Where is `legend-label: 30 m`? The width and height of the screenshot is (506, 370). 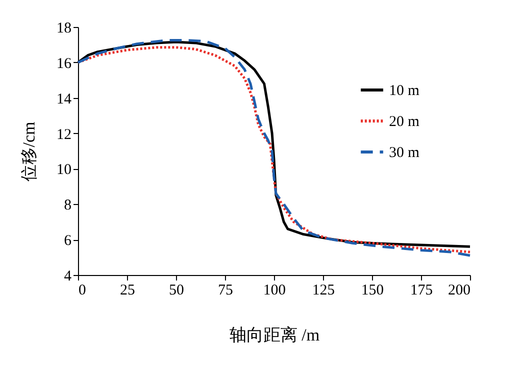 legend-label: 30 m is located at coordinates (404, 153).